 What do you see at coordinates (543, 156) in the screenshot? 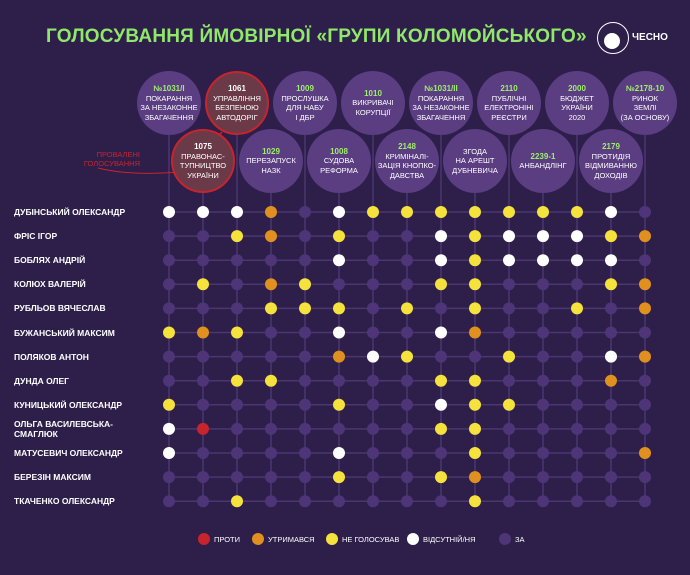
I see `bill-number: 2239-1` at bounding box center [543, 156].